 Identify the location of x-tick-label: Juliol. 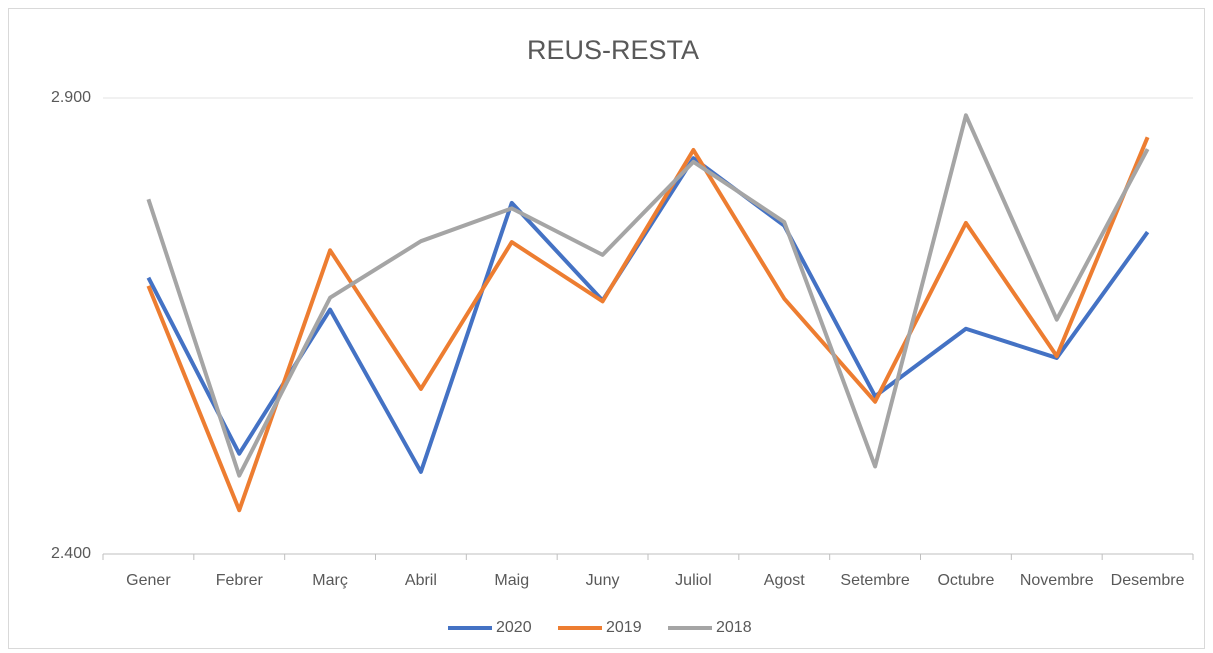
(693, 580).